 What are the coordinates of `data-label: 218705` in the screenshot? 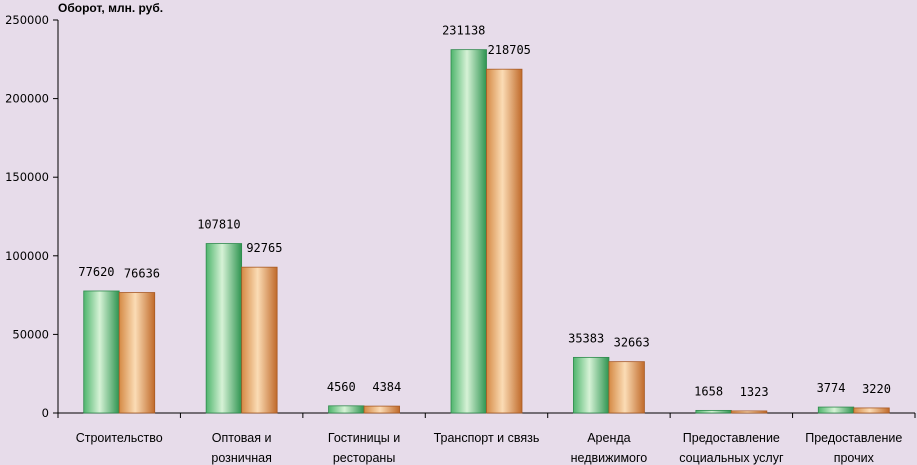 It's located at (509, 50).